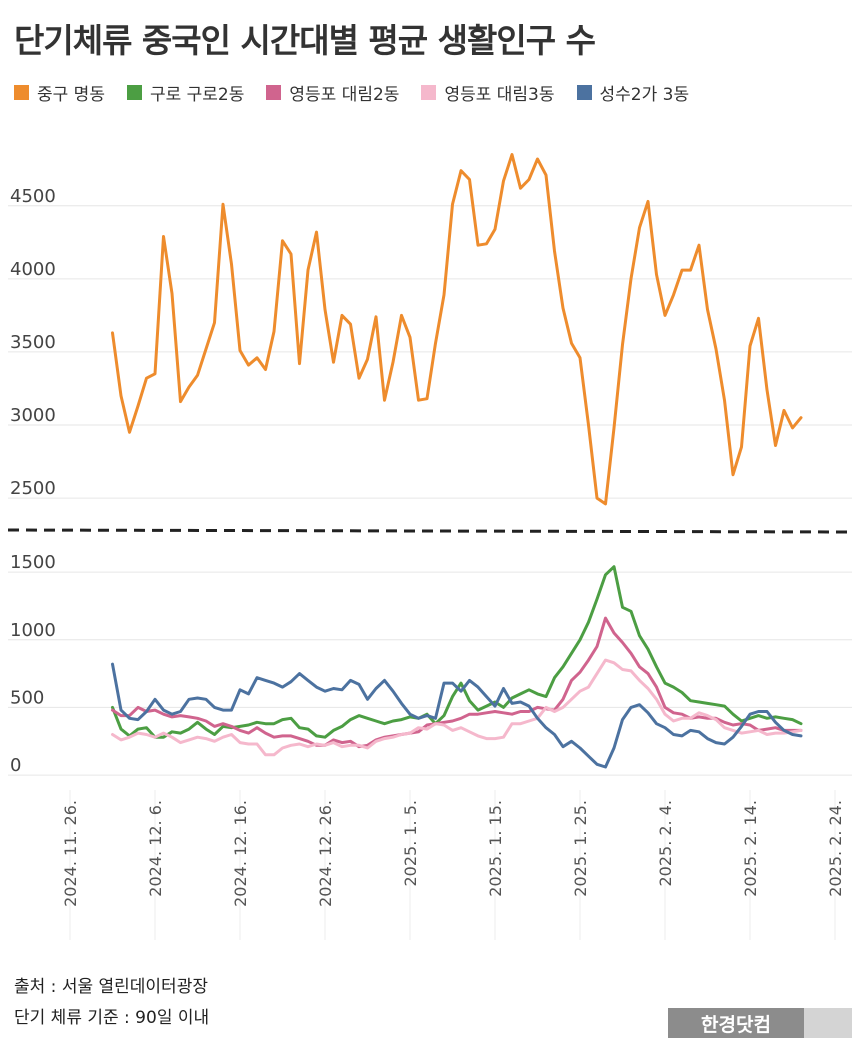 This screenshot has height=1048, width=860. What do you see at coordinates (736, 1023) in the screenshot?
I see `logo-text: 한경닷컴` at bounding box center [736, 1023].